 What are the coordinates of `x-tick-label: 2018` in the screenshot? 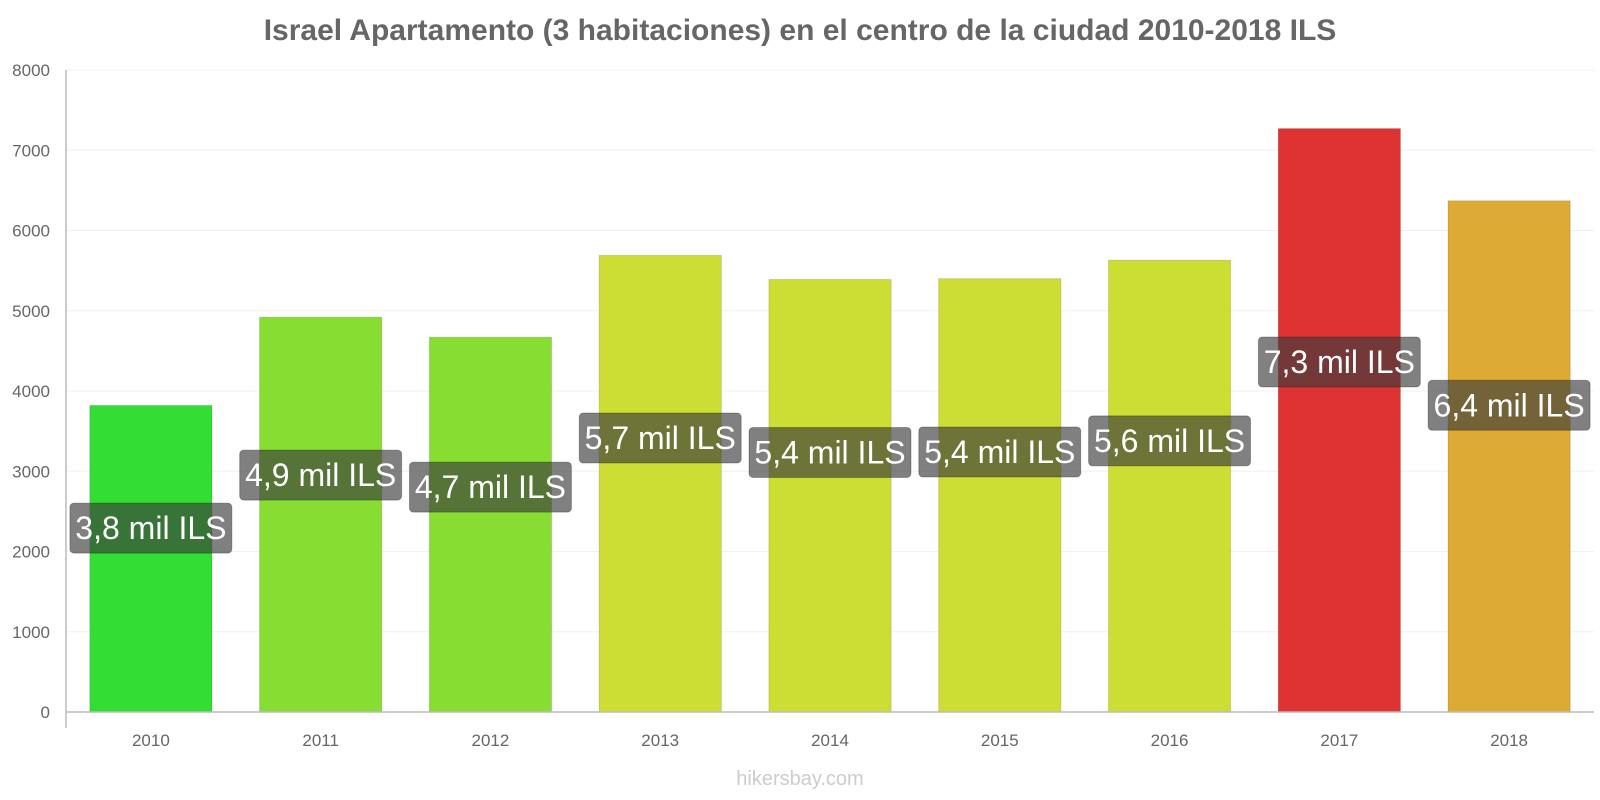 It's located at (1509, 740).